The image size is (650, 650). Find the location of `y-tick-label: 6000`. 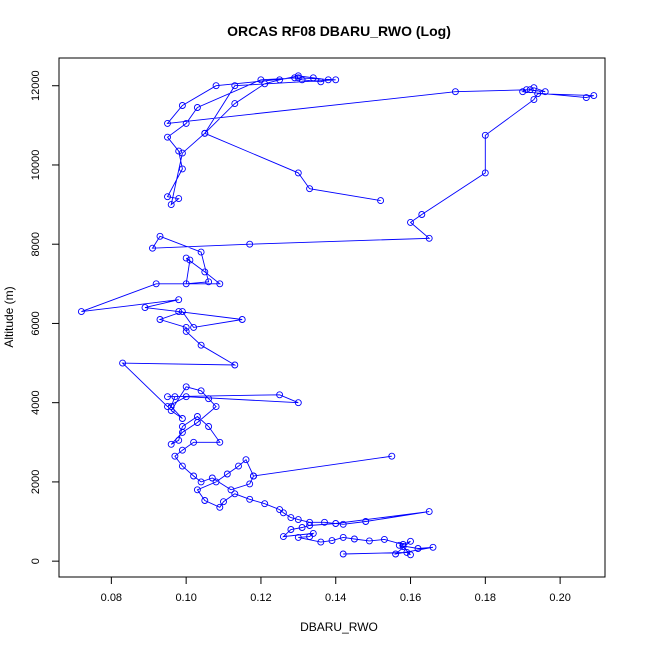

y-tick-label: 6000 is located at coordinates (36, 323).